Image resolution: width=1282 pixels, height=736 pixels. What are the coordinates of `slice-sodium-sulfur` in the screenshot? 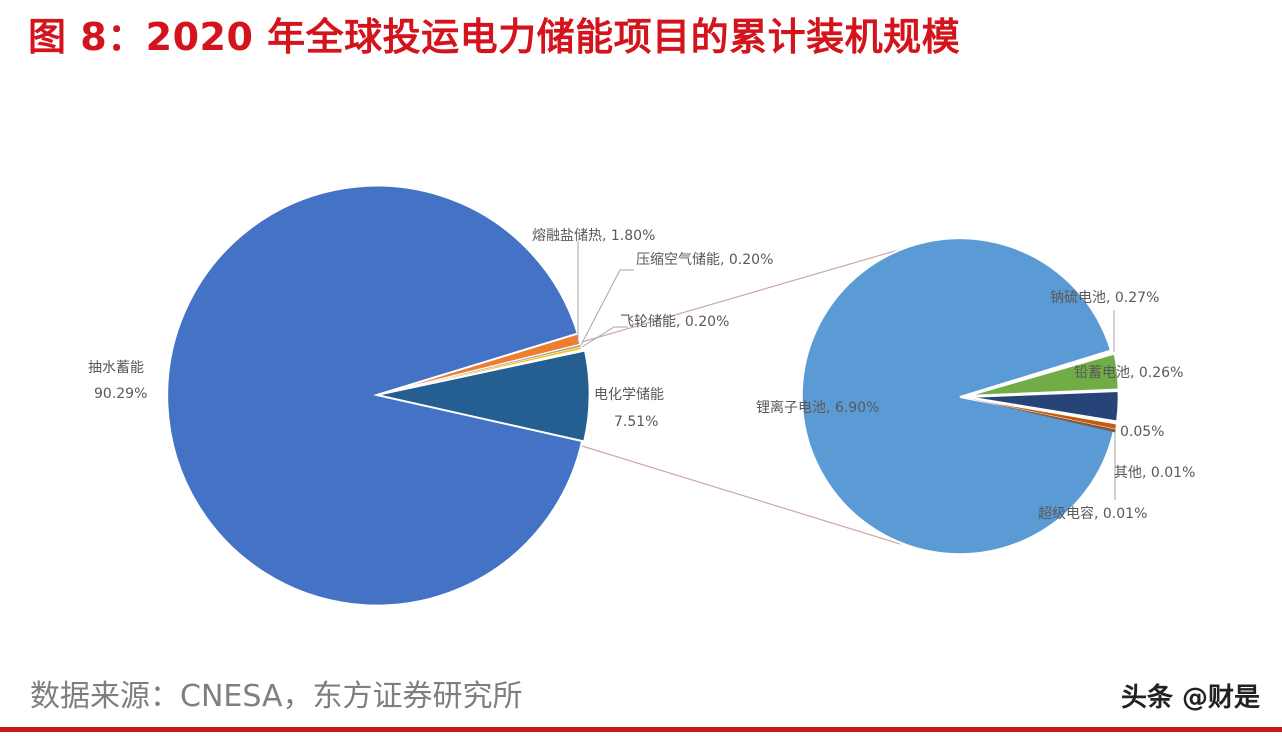 It's located at (1043, 406).